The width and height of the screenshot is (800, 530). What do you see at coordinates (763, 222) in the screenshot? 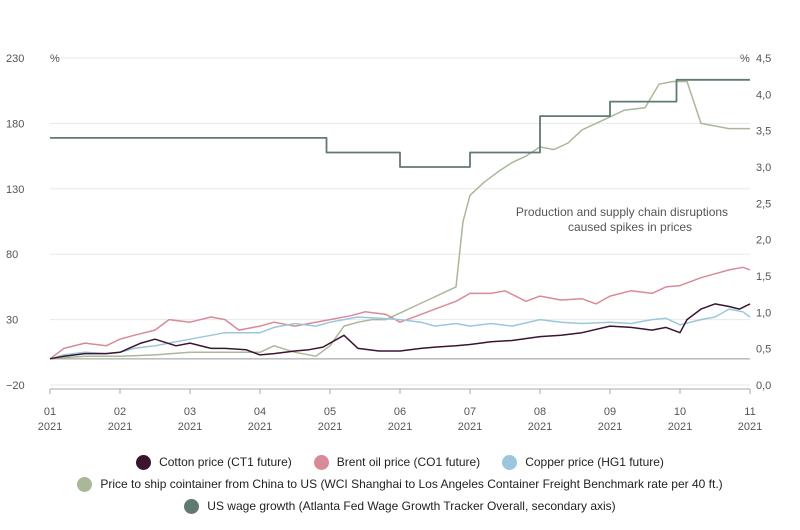
I see `right-axis-ticks: 4,5 4,0 3,5 3,0 2,5 2,0 1,5 1,0 0,5 0,0` at bounding box center [763, 222].